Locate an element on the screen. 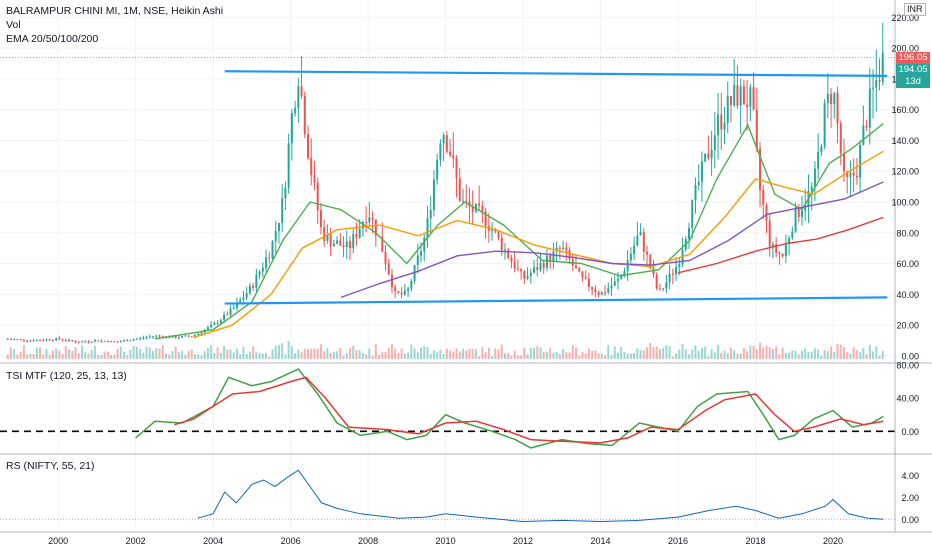  last-price-tag: 194.05 is located at coordinates (913, 70).